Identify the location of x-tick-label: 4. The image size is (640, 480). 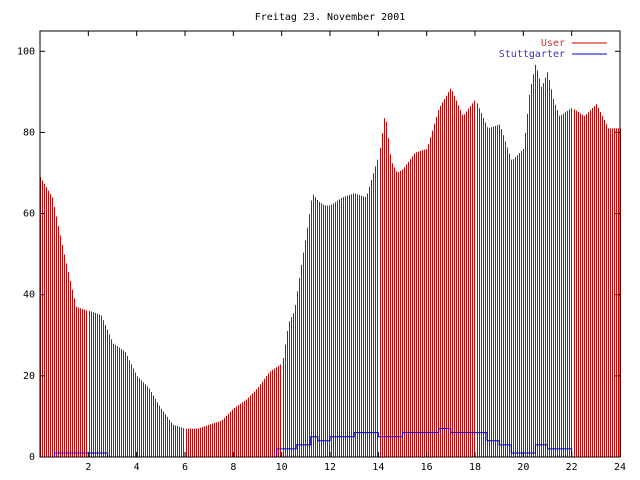
(137, 467).